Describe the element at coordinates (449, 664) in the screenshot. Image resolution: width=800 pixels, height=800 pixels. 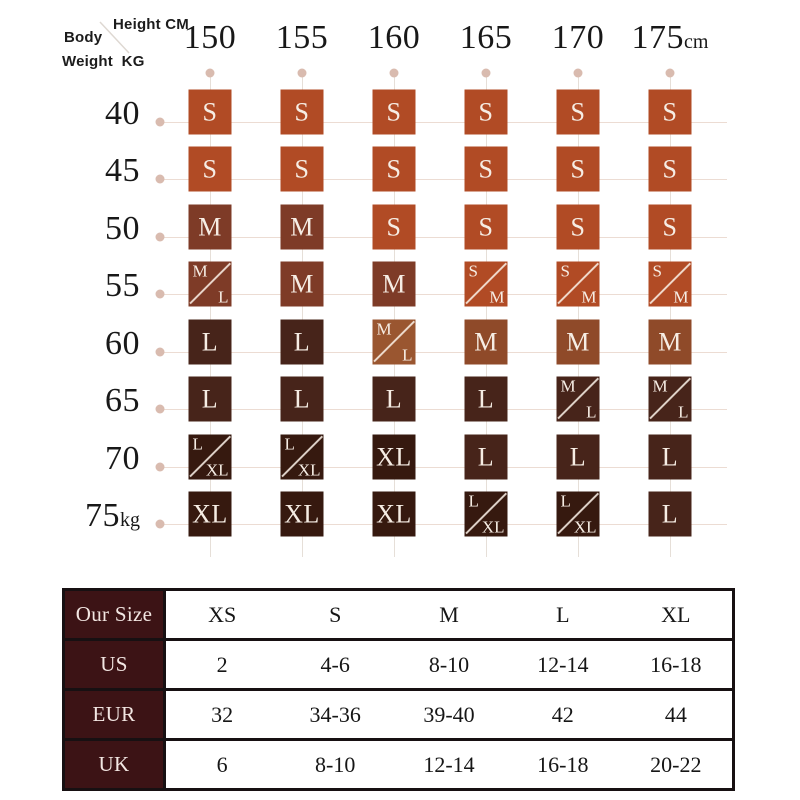
I see `table-cell: 8-10` at that location.